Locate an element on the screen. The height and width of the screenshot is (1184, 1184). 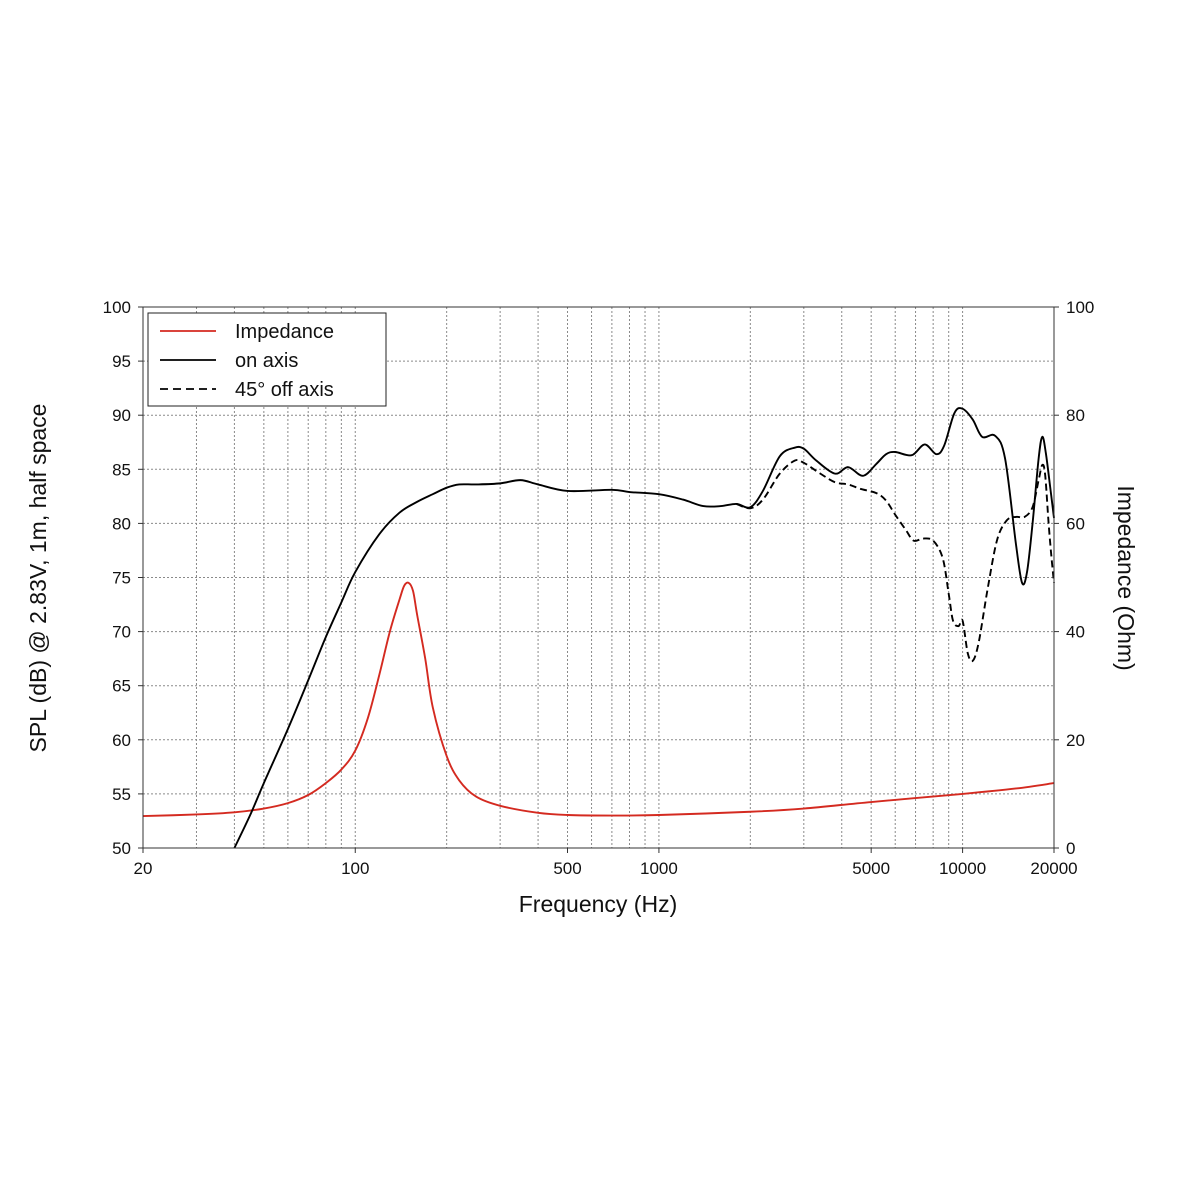
x-tick-label: 20000 is located at coordinates (1053, 868).